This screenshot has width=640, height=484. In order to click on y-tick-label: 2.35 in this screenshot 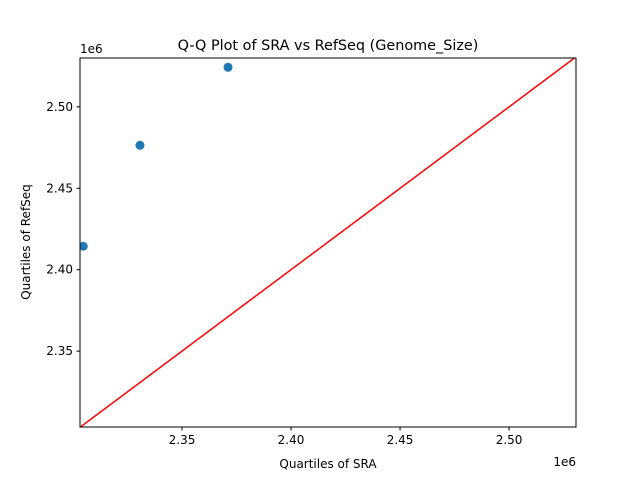, I will do `click(59, 351)`.